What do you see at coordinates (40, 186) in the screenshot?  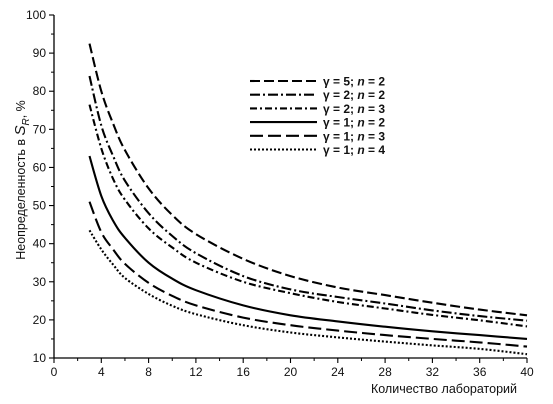 I see `y-axis-ticks: 10 20 30 40 50 60 70 80 90 100` at bounding box center [40, 186].